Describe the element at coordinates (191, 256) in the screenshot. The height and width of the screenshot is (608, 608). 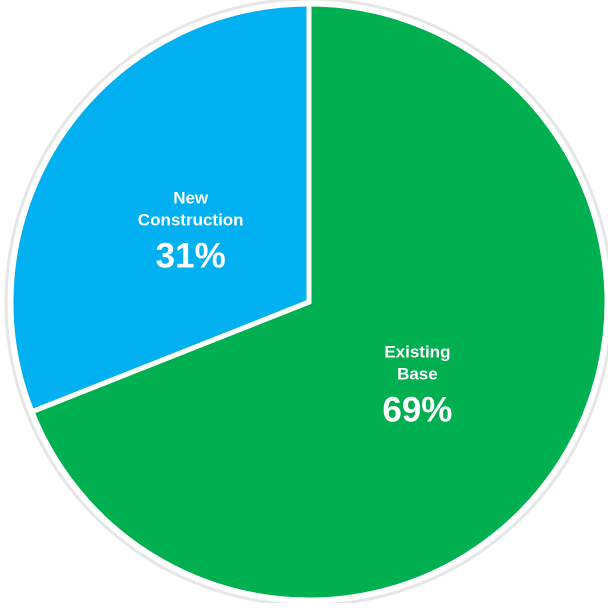
I see `slice-value-label-new-construction: 31%` at that location.